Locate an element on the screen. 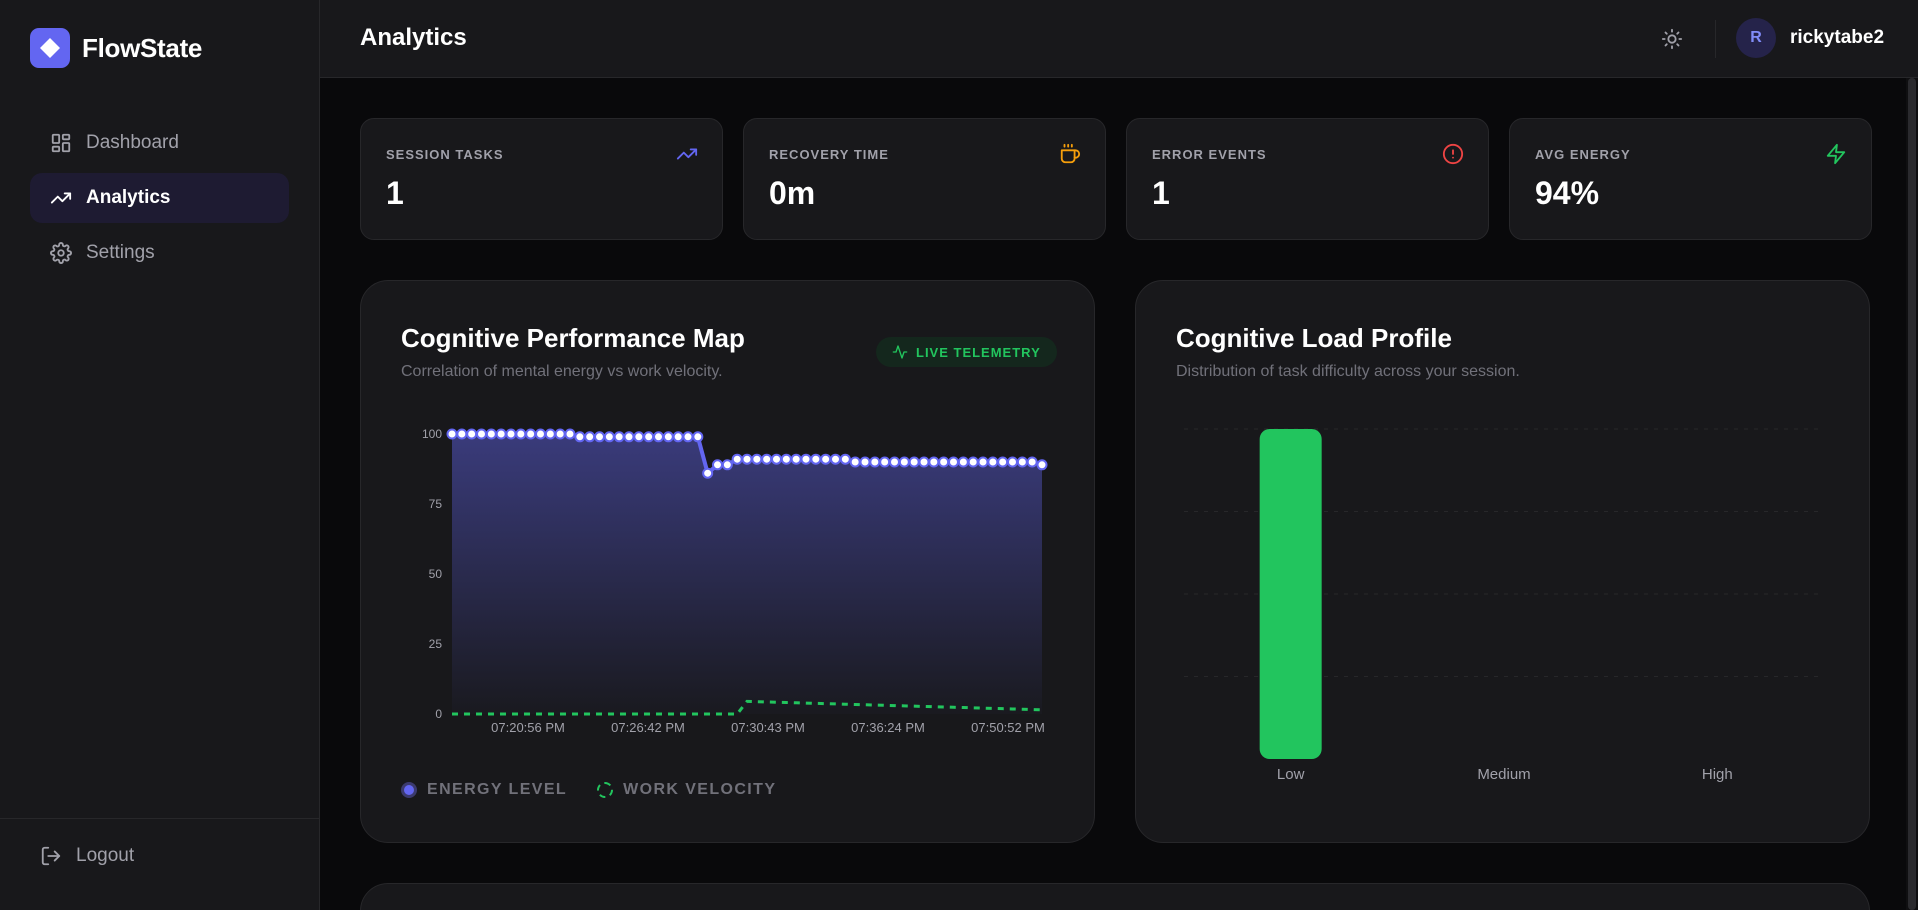  sidebar-item-settings: Settings is located at coordinates (159, 253).